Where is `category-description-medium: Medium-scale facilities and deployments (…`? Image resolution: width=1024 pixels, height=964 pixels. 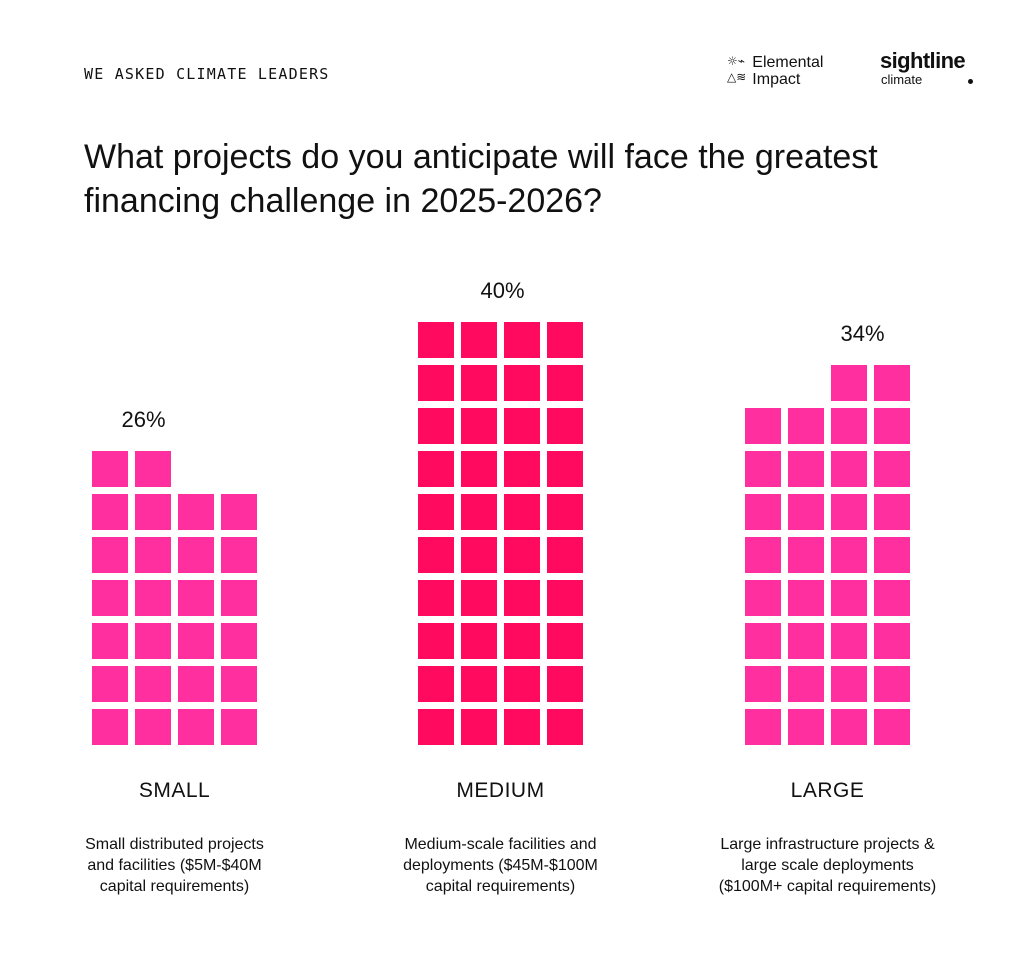
category-description-medium: Medium-scale facilities and deployments (… is located at coordinates (501, 865).